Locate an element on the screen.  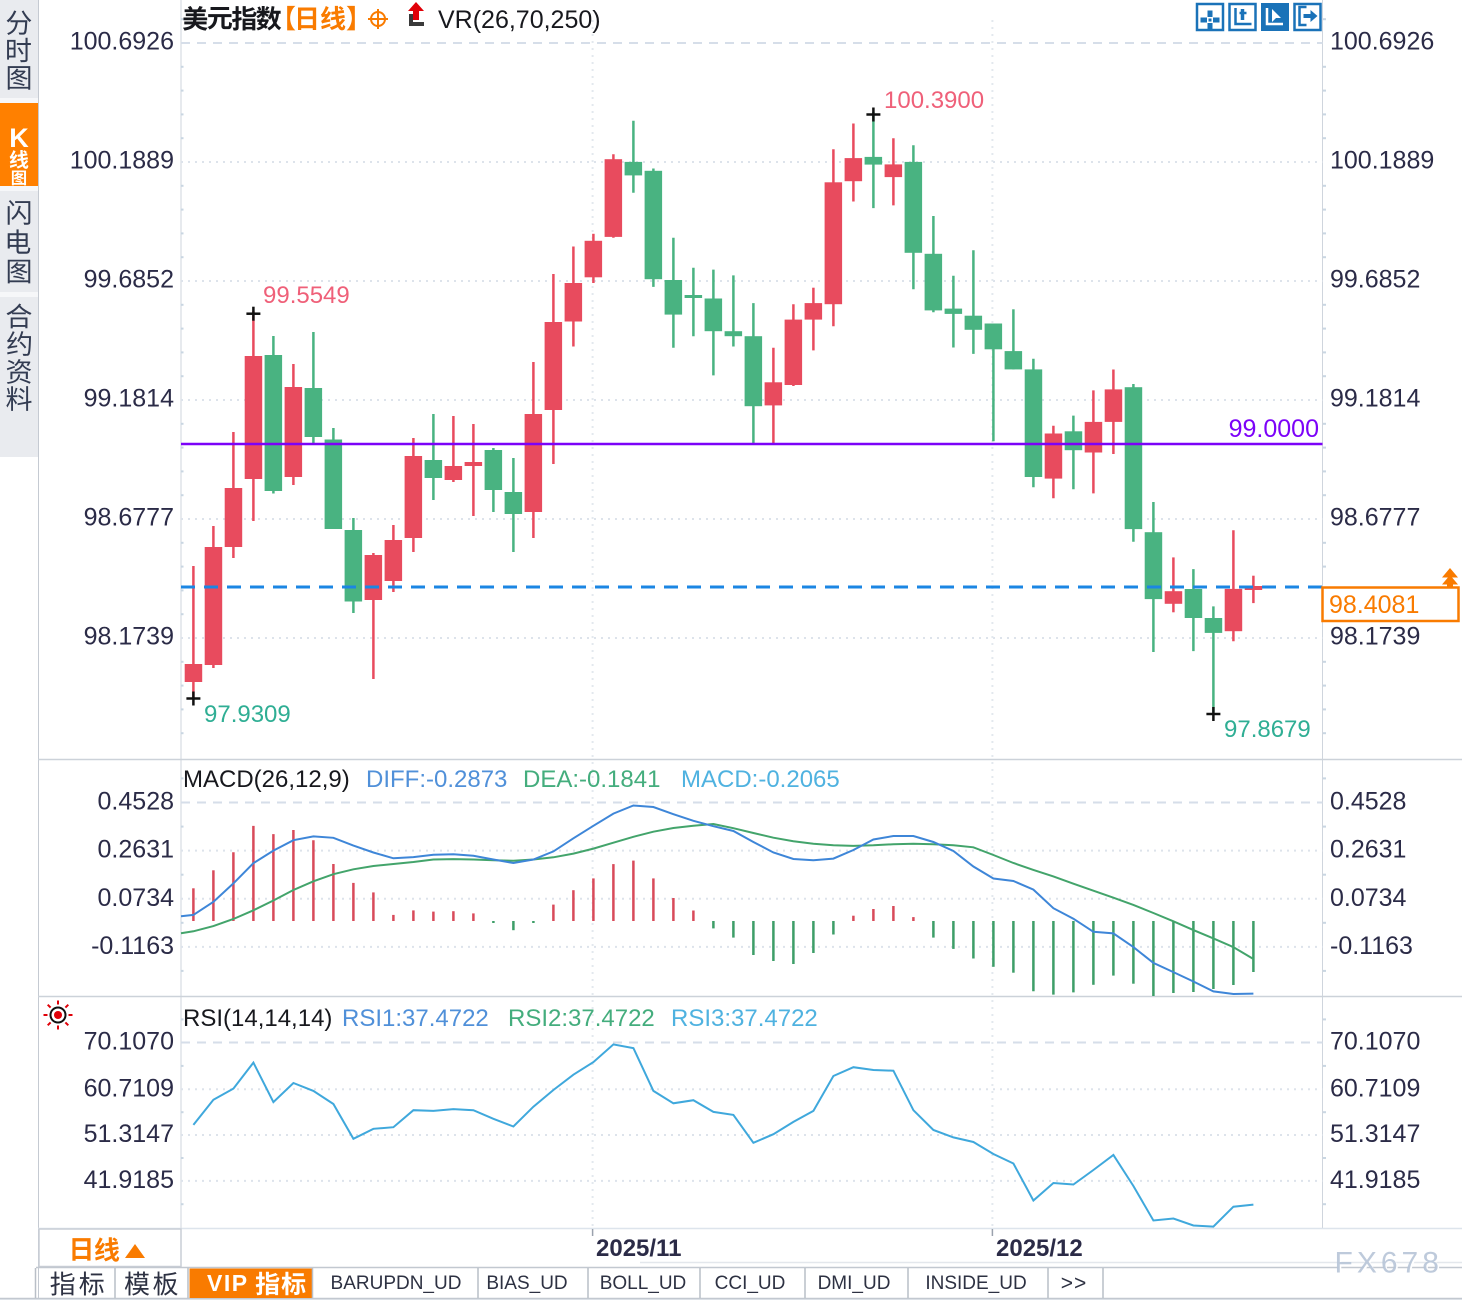
svg-text: DMI_UD is located at coordinates (854, 1283).